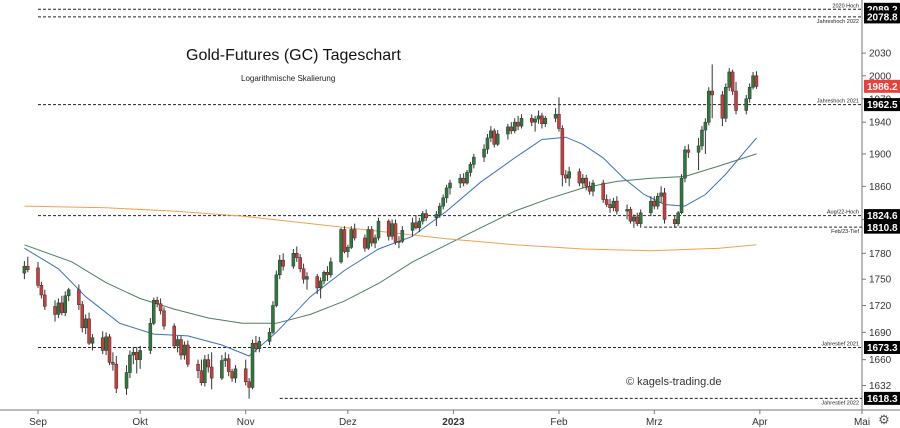 This screenshot has height=428, width=900. What do you see at coordinates (453, 422) in the screenshot?
I see `x-tick-label: 2023` at bounding box center [453, 422].